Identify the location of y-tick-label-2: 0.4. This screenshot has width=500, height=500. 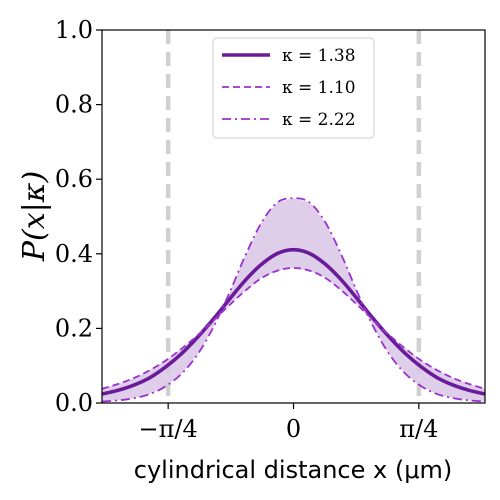
(74, 254).